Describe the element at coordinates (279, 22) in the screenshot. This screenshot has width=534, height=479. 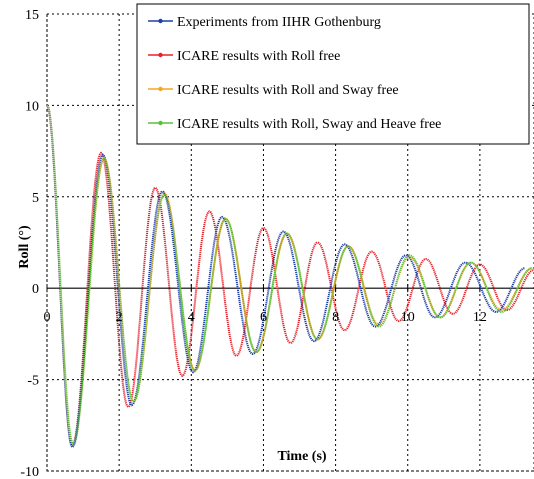
I see `legend-label-0: Experiments from IIHR Gothenburg` at that location.